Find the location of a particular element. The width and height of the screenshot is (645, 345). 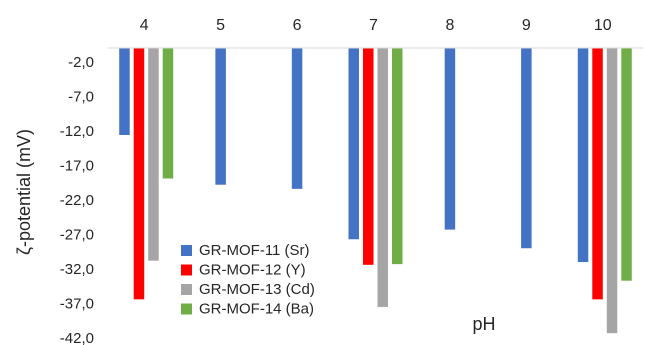

x-tick-labels: 4 5 6 7 8 9 10 is located at coordinates (376, 25).